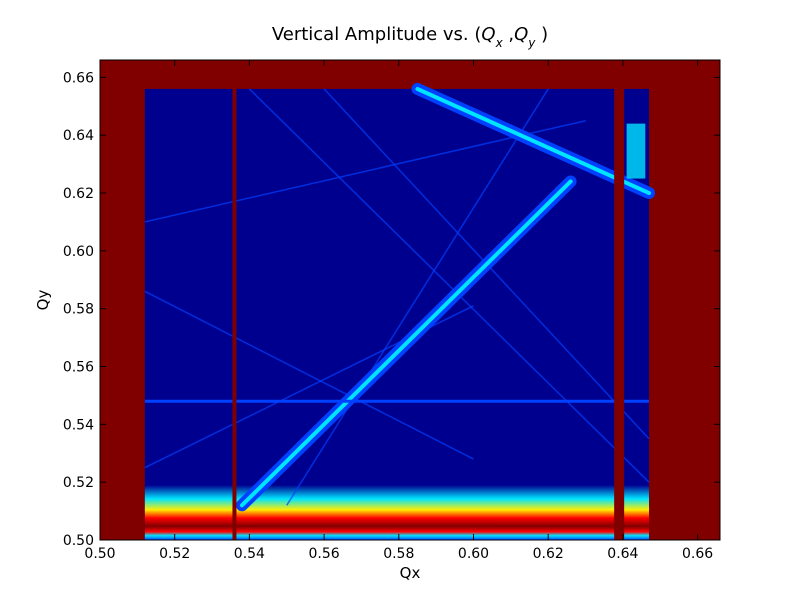 This screenshot has height=600, width=800. What do you see at coordinates (78, 310) in the screenshot?
I see `y-tick-label: 0.58` at bounding box center [78, 310].